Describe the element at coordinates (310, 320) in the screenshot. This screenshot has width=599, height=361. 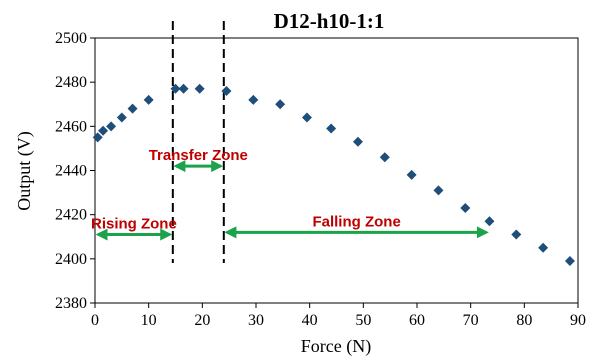
I see `x-tick-label: 40` at that location.